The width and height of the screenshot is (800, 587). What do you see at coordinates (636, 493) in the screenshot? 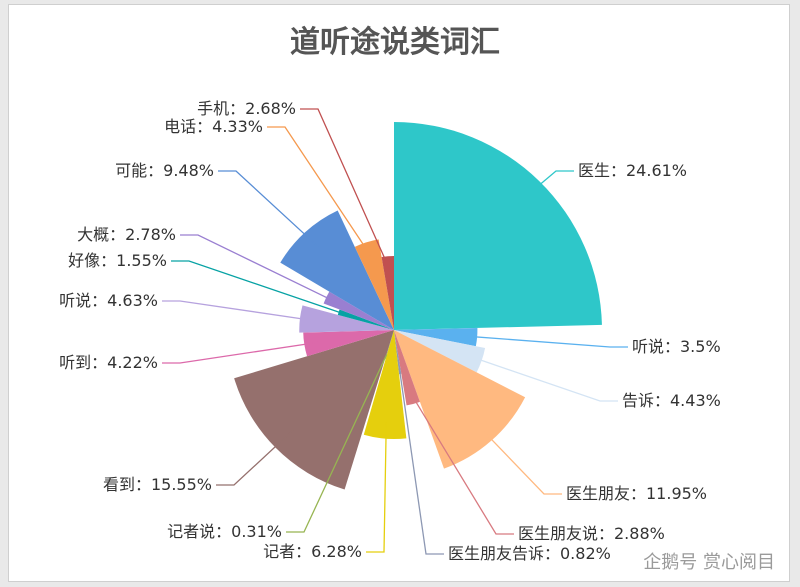
I see `slice-label-3: 医生朋友：11.95%` at bounding box center [636, 493].